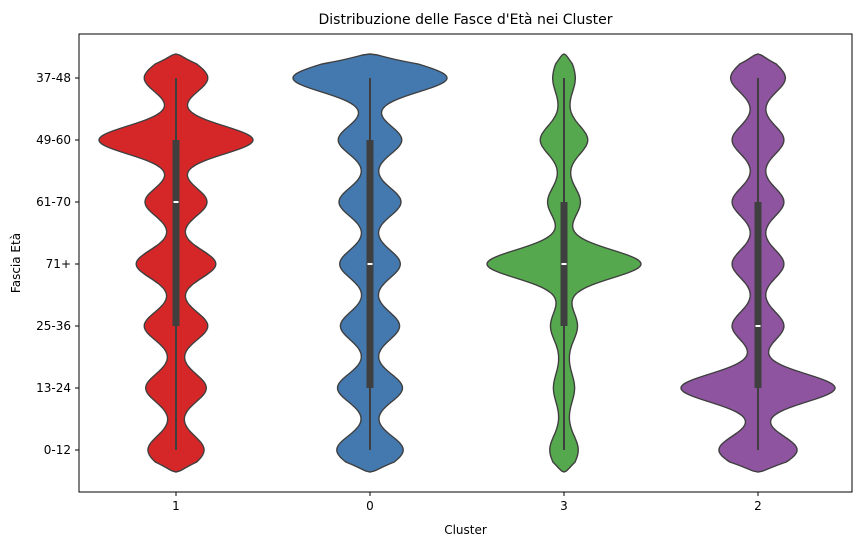 The image size is (864, 547). I want to click on x-axis-title: Cluster, so click(465, 530).